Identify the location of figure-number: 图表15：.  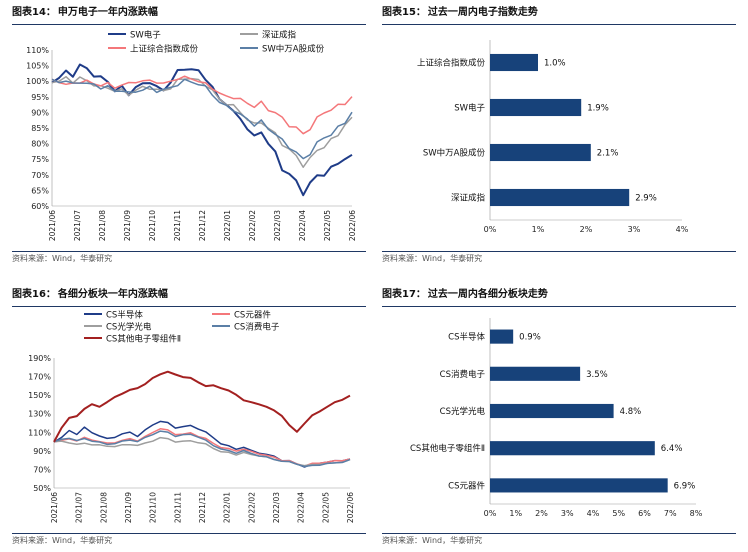
(404, 12).